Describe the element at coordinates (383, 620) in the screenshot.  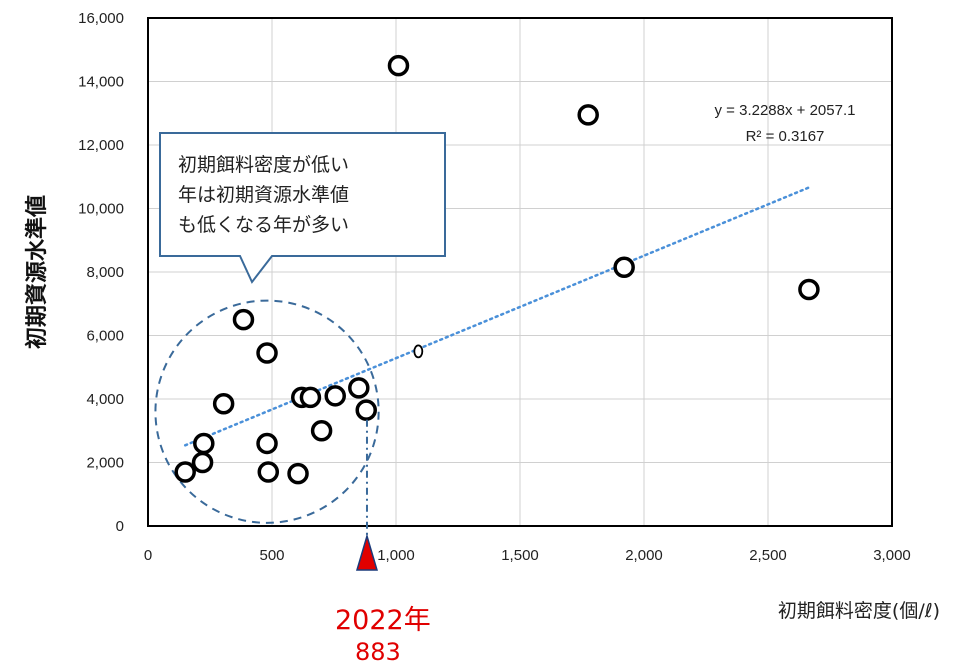
I see `marker-year-label: 2022年` at that location.